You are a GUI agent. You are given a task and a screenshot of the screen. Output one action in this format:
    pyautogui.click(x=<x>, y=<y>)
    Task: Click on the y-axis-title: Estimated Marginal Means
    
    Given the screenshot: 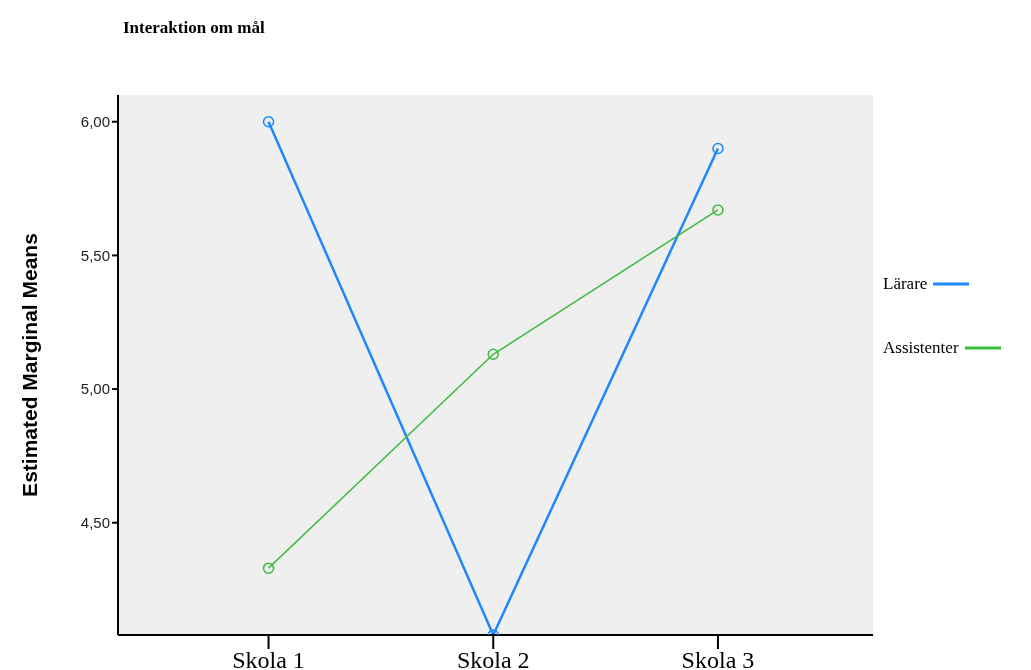 What is the action you would take?
    pyautogui.click(x=30, y=365)
    